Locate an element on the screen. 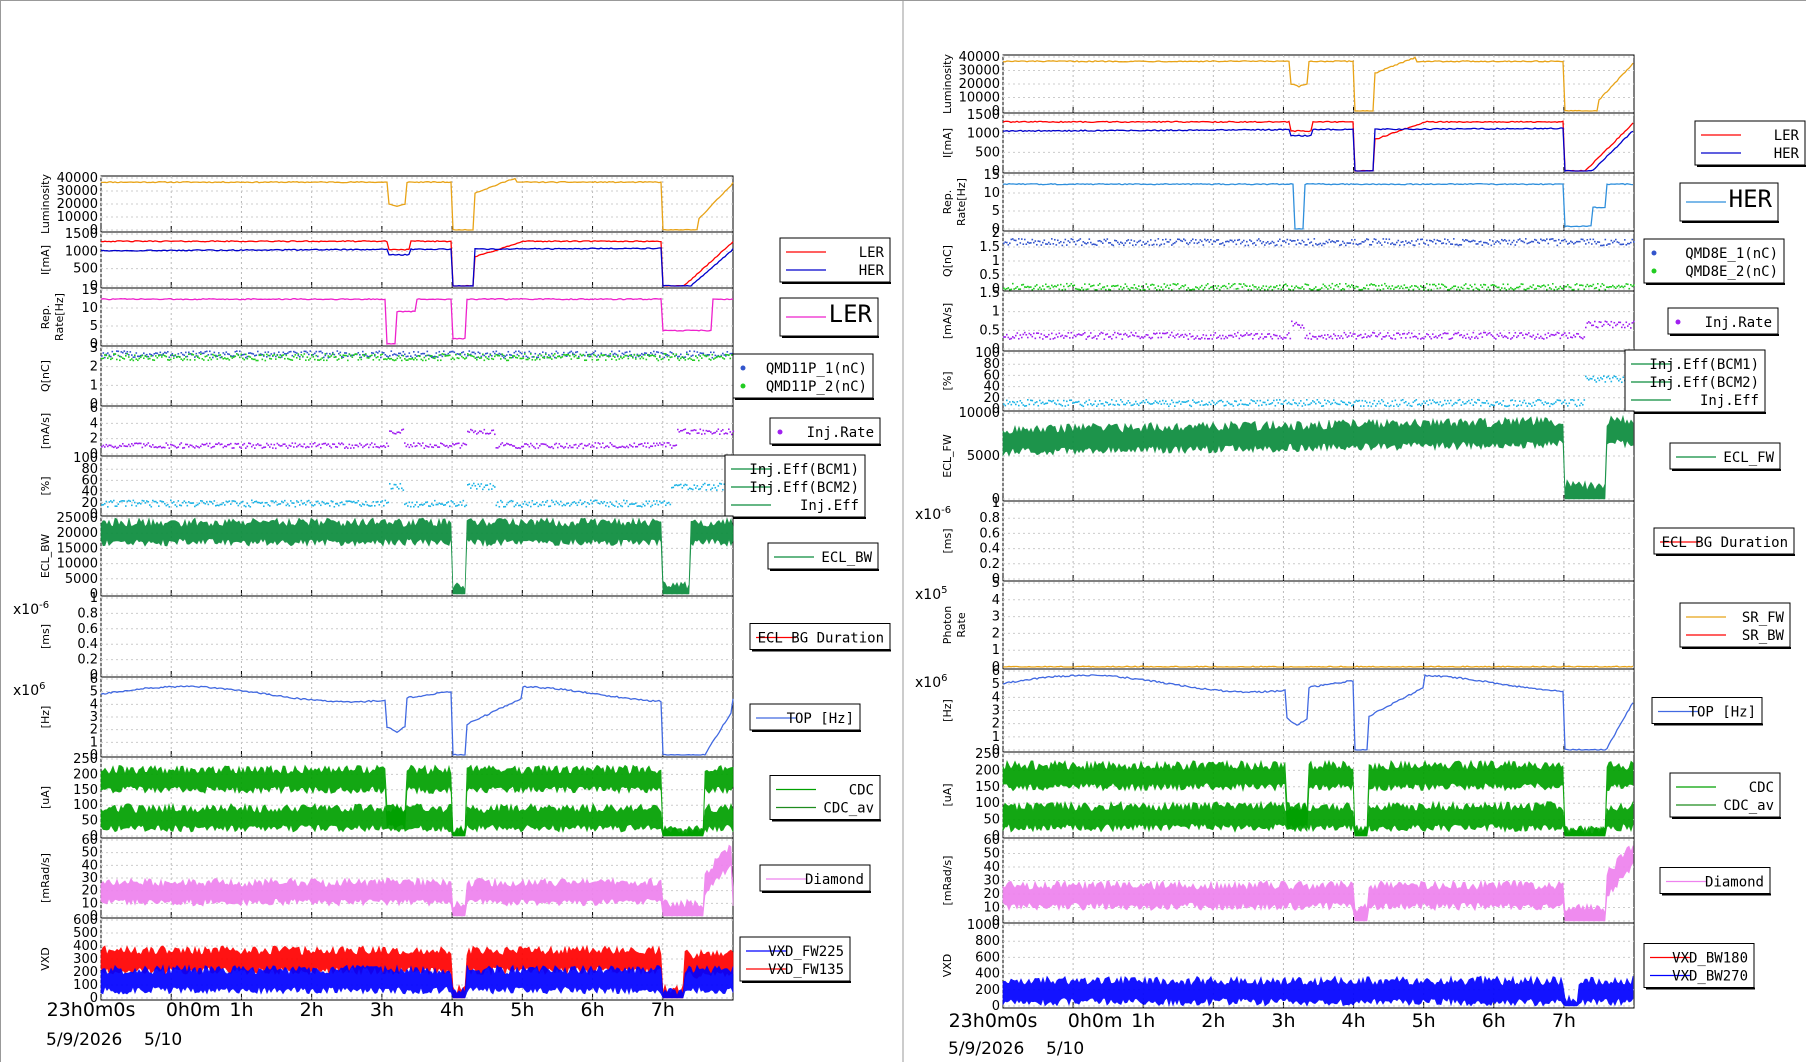 The image size is (1806, 1062). legend-label: CDC is located at coordinates (1761, 788).